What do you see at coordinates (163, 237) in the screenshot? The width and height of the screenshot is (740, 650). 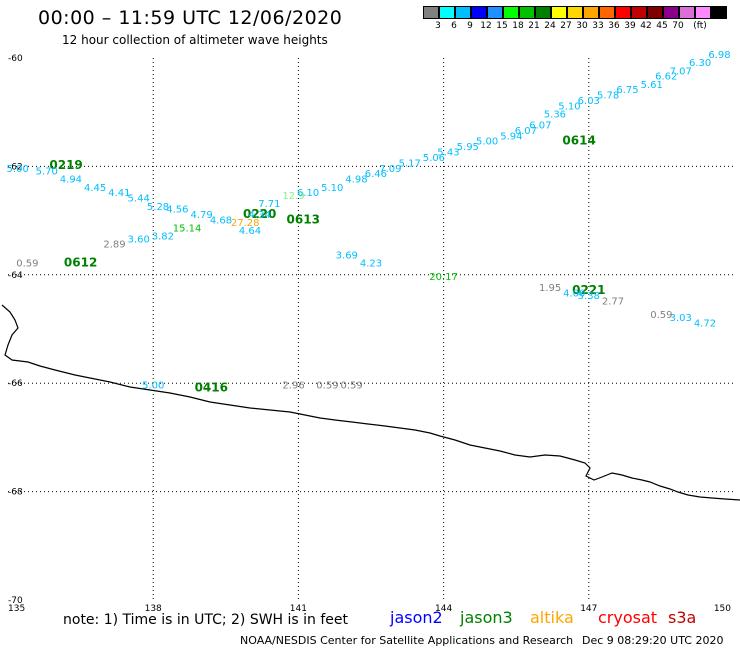 I see `wave-height-value: 3.82` at bounding box center [163, 237].